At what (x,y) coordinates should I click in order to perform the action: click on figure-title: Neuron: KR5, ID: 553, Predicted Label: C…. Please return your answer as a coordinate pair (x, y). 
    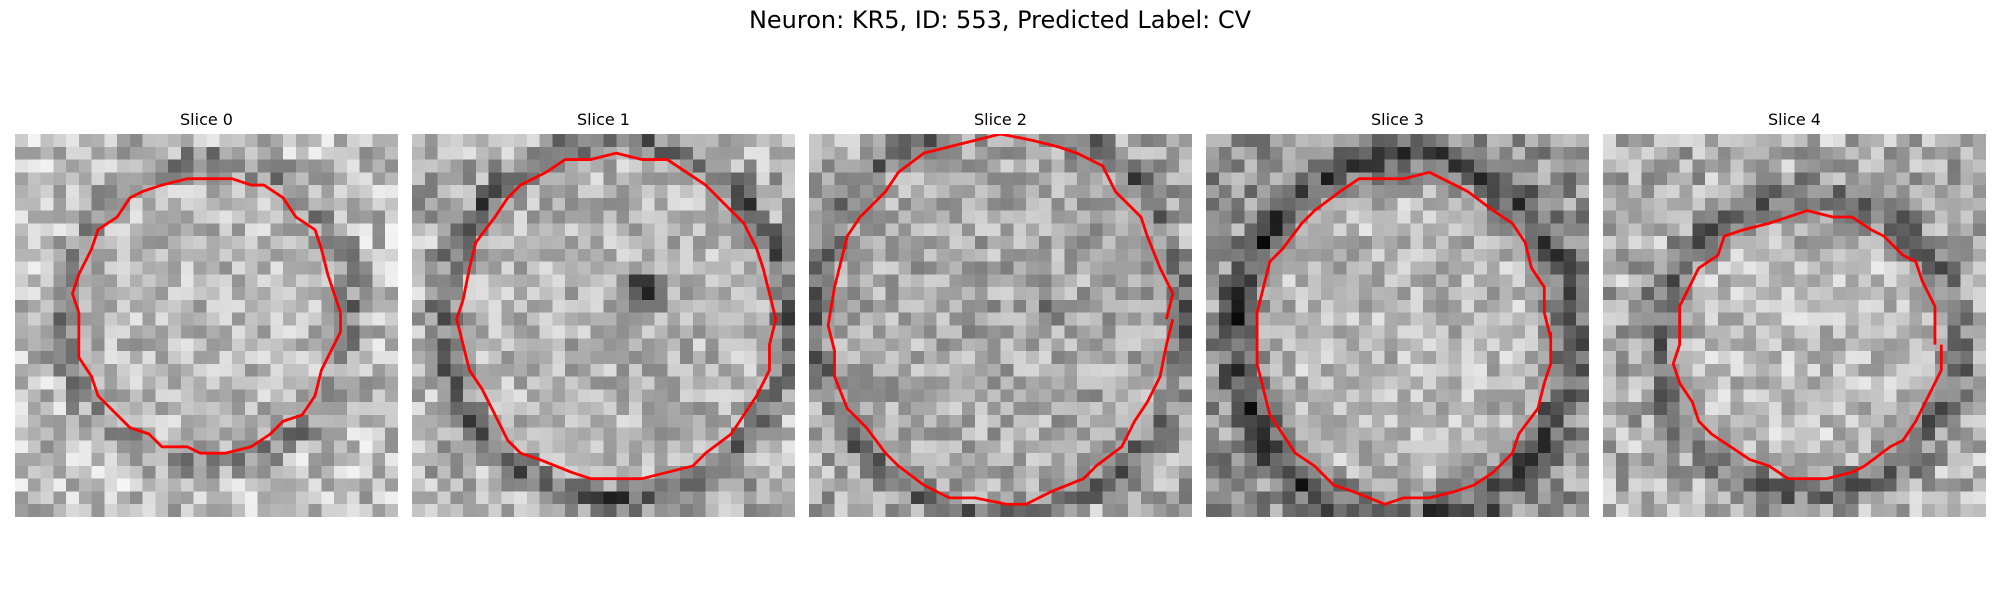
    Looking at the image, I should click on (1000, 20).